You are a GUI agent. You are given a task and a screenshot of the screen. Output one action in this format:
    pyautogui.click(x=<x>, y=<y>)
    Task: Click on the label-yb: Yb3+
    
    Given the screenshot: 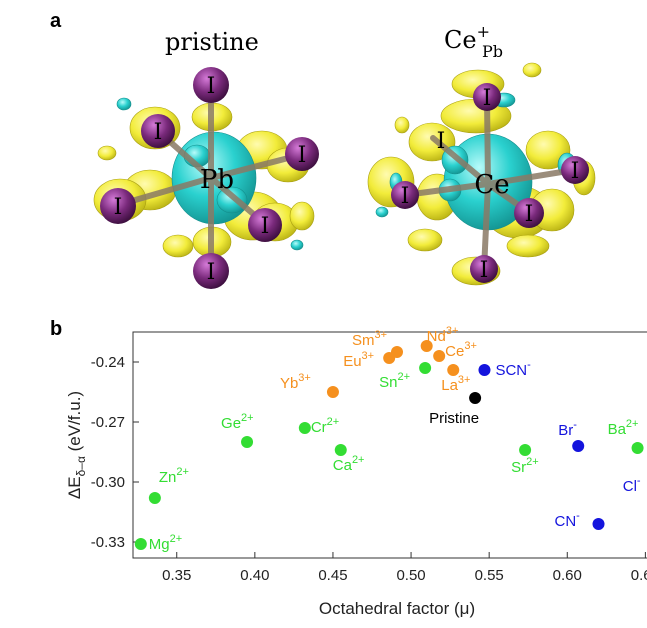 What is the action you would take?
    pyautogui.click(x=295, y=382)
    